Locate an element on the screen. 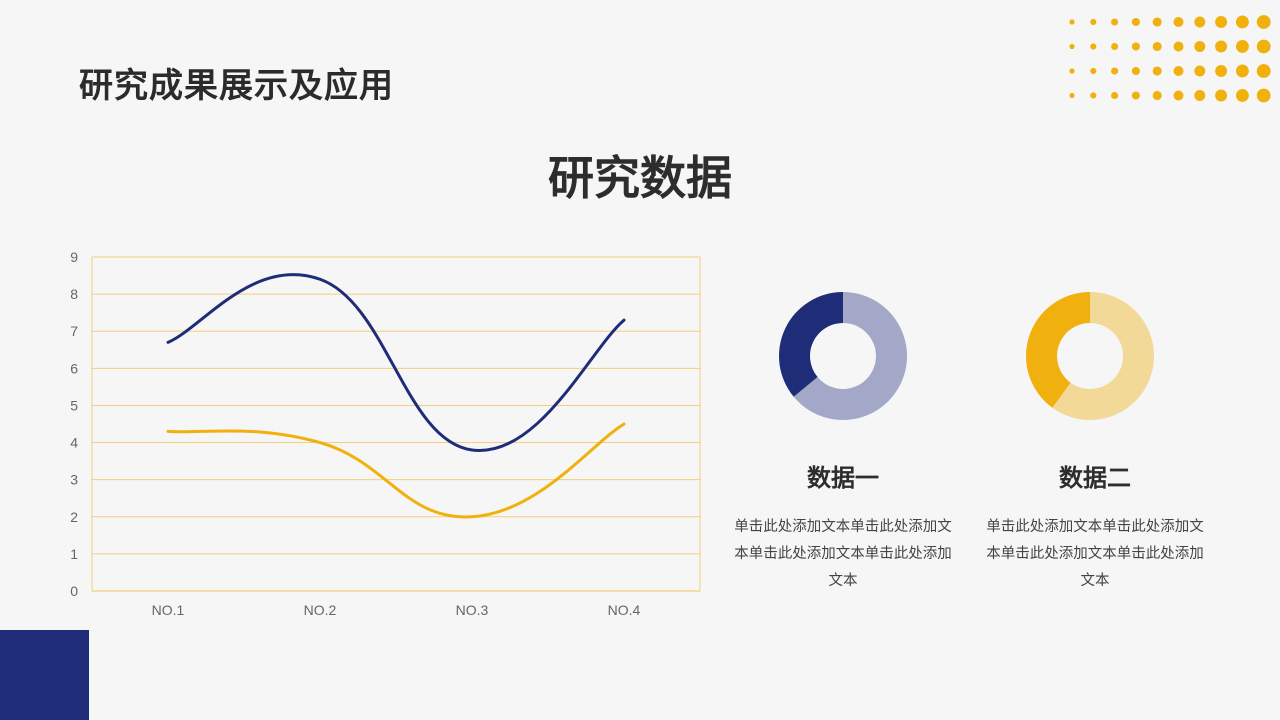 The width and height of the screenshot is (1280, 720). x-tick-label: NO.2 is located at coordinates (320, 610).